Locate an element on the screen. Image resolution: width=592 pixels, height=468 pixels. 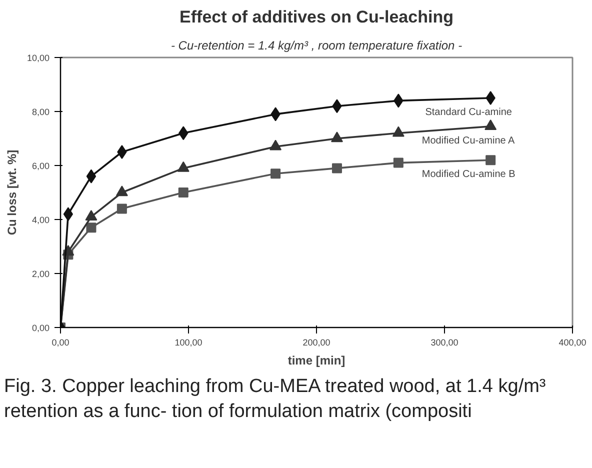
y-tick-label: 0,00 is located at coordinates (41, 328).